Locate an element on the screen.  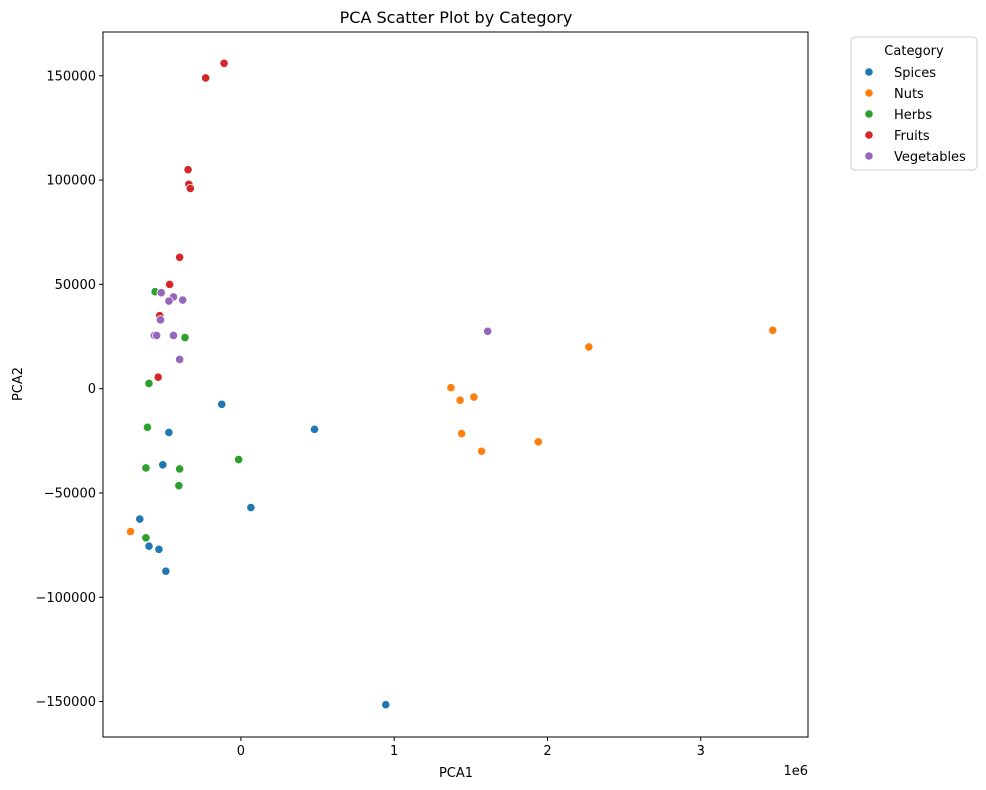
x-tick-label: 0 is located at coordinates (241, 751).